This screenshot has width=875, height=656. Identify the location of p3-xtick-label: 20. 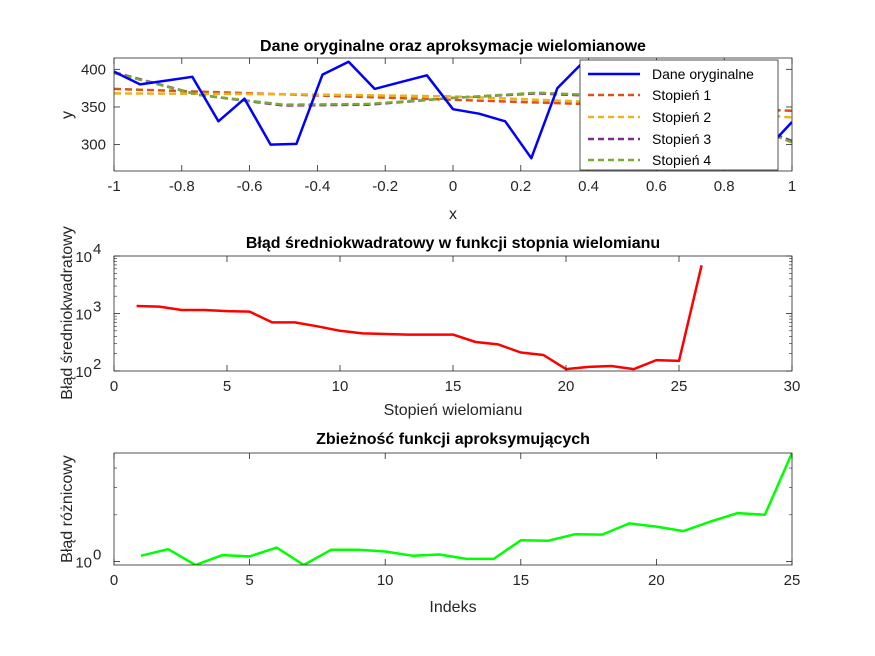
(656, 580).